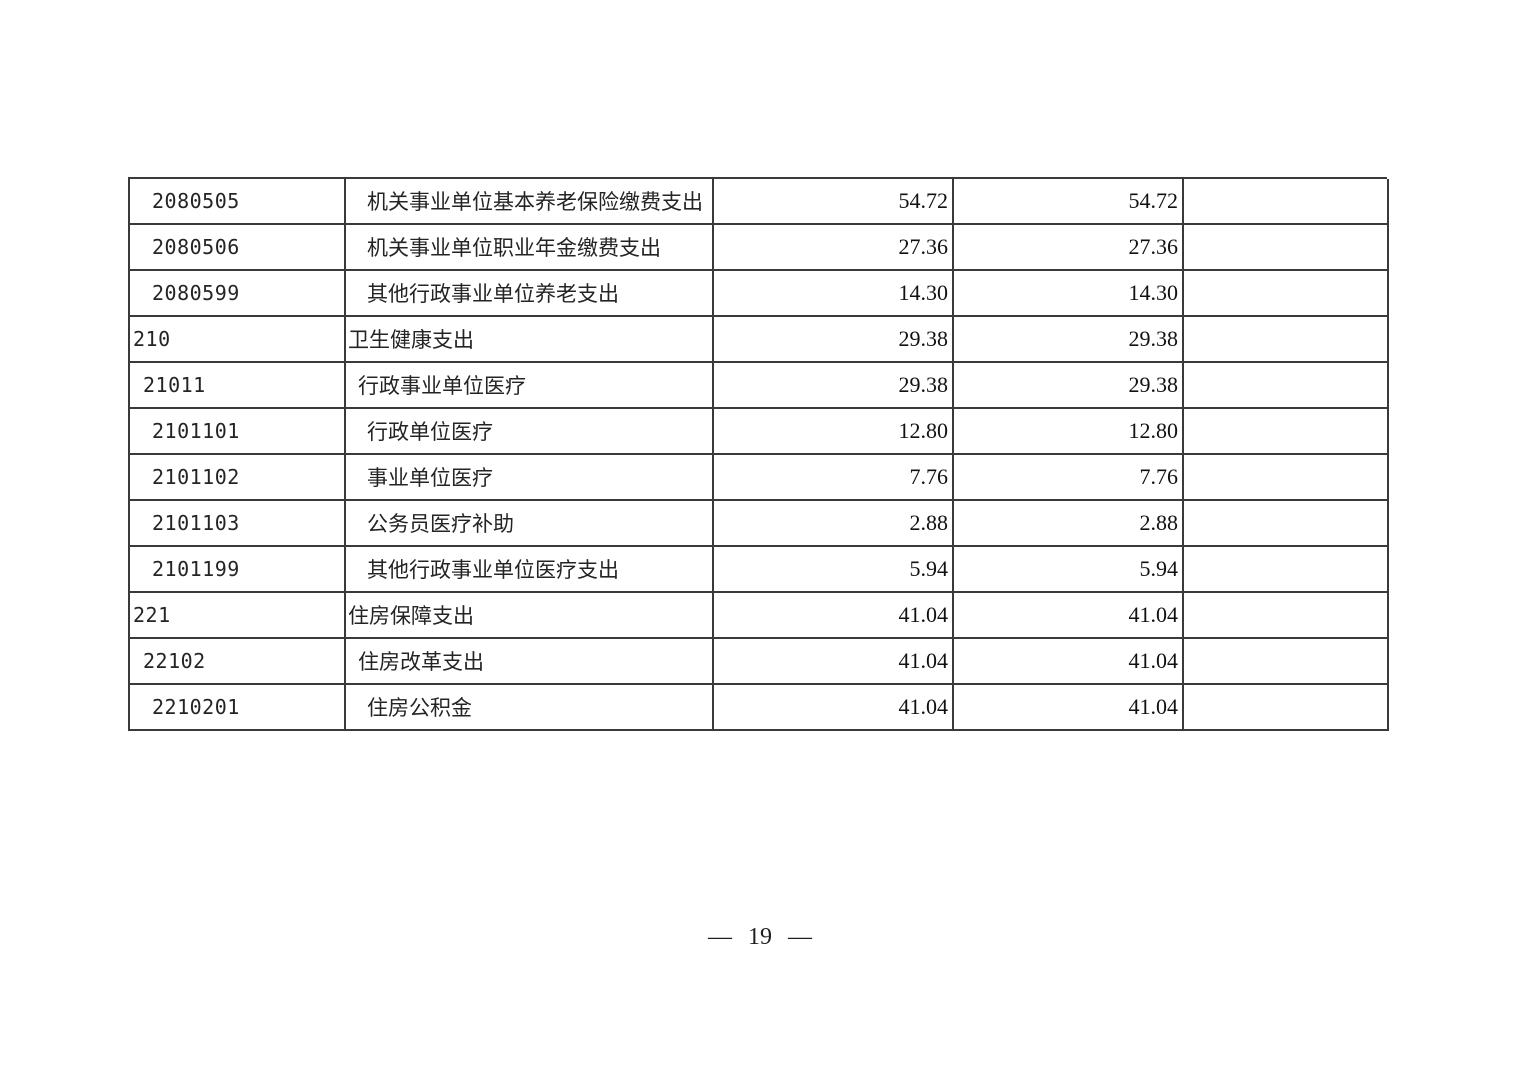  I want to click on table-row: 2210201 住房公积金 41.04 41.04, so click(759, 708).